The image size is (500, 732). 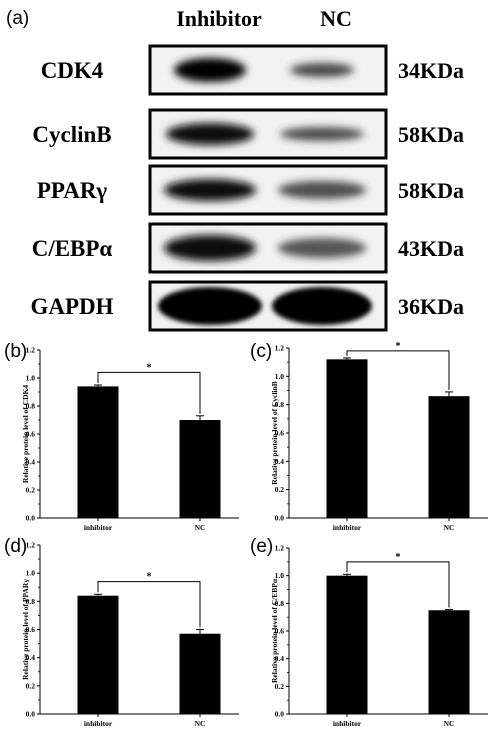 I want to click on blot-row: PPARγ 58KDa, so click(x=250, y=190).